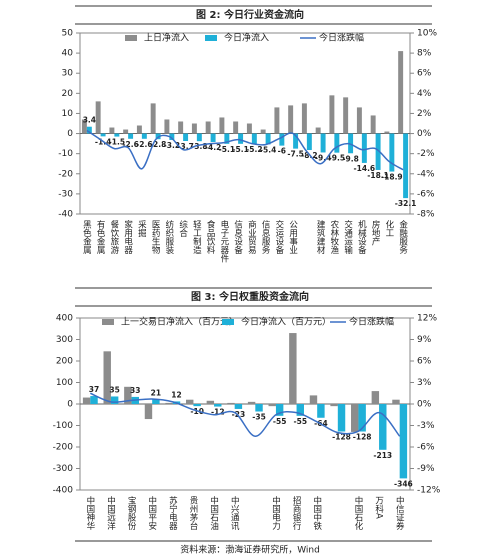 The image size is (500, 559). What do you see at coordinates (169, 237) in the screenshot?
I see `x-tick-label: 纺织服装` at bounding box center [169, 237].